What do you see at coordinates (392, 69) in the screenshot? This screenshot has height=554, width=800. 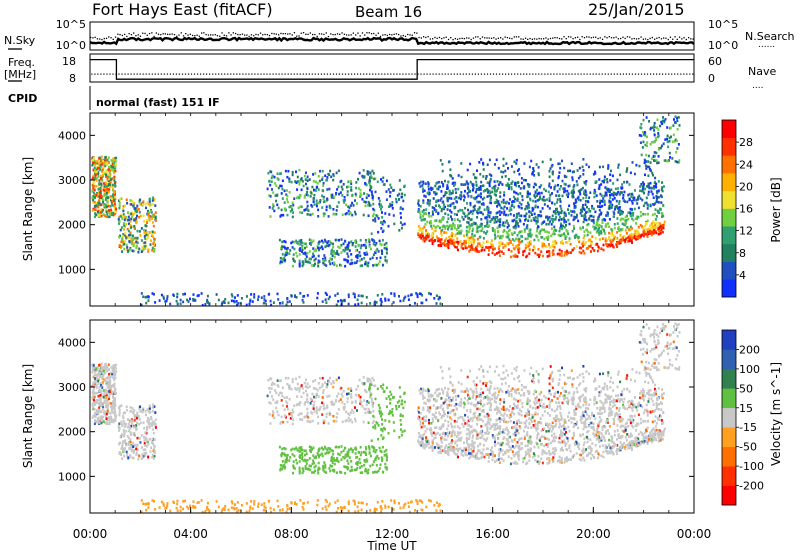 I see `freq-line` at bounding box center [392, 69].